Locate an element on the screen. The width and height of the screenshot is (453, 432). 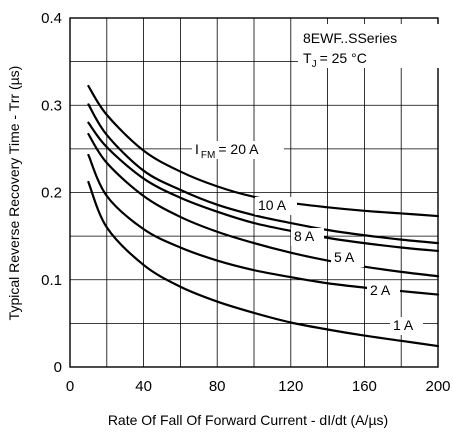
y-tick-label: 0.3 is located at coordinates (51, 105).